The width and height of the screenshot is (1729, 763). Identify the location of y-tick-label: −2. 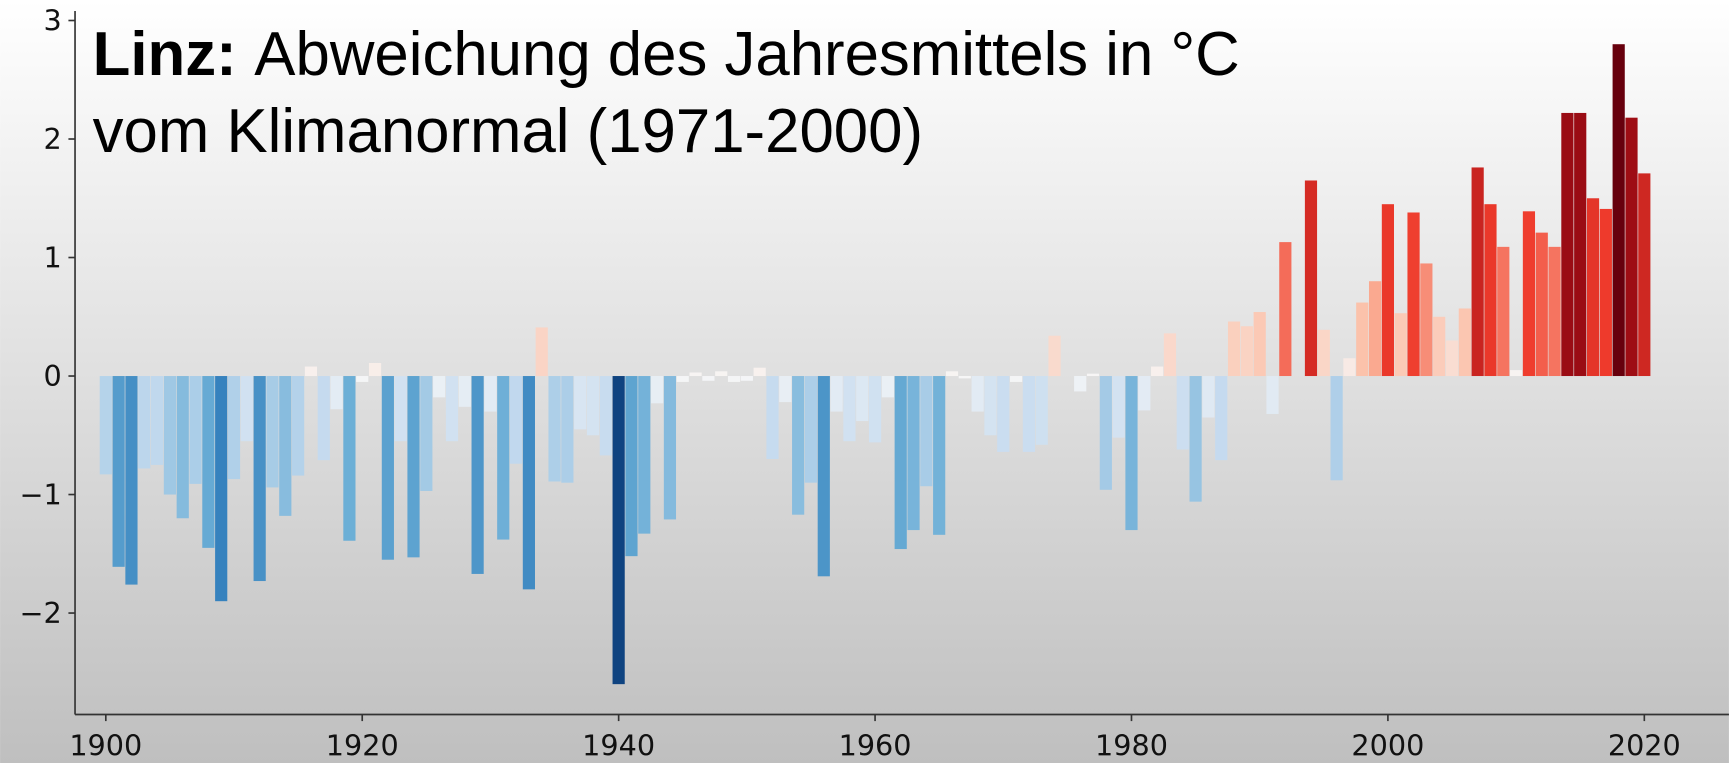
(41, 613).